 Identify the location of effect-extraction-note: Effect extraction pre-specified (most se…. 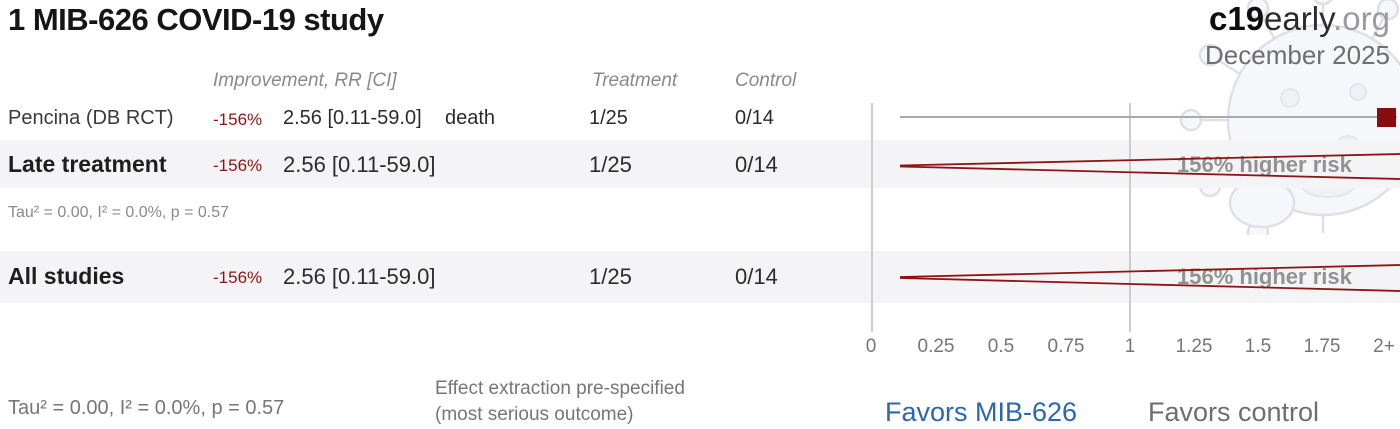
(560, 402).